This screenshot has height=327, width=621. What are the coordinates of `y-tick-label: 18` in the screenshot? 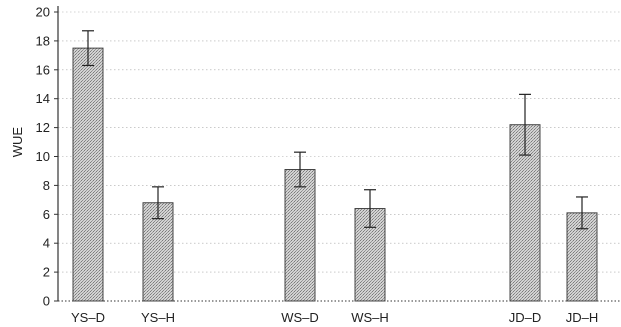 It's located at (43, 40).